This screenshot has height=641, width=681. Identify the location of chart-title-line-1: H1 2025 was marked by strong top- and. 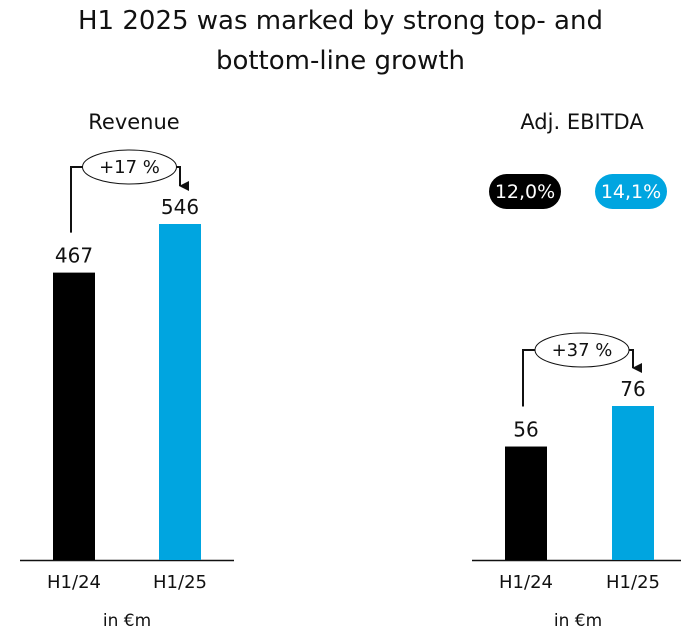
(340, 21).